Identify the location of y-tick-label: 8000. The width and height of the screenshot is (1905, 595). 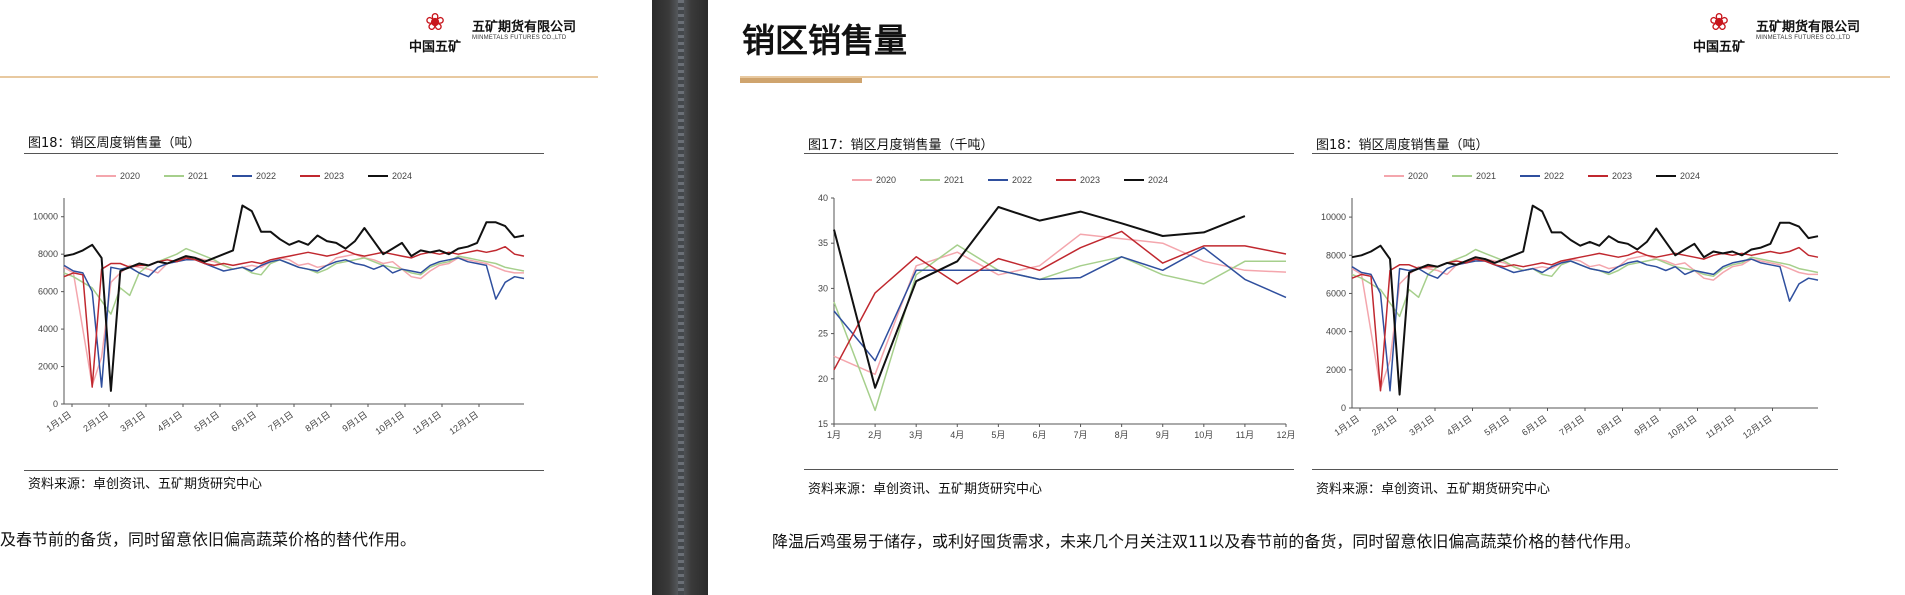
(1336, 255).